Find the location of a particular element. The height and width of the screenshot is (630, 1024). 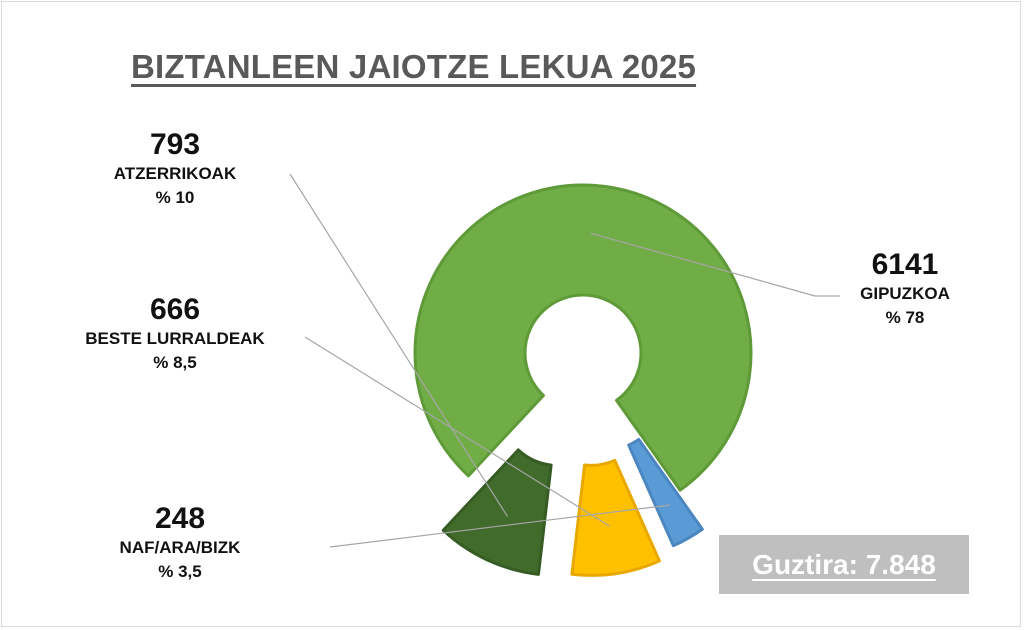

value-gipuzkoa: 6141 is located at coordinates (905, 264).